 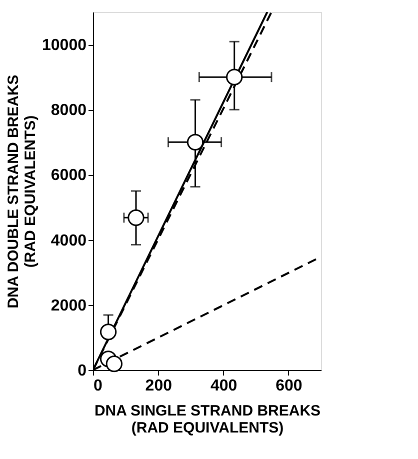 What do you see at coordinates (68, 111) in the screenshot?
I see `y-tick-label: 8000` at bounding box center [68, 111].